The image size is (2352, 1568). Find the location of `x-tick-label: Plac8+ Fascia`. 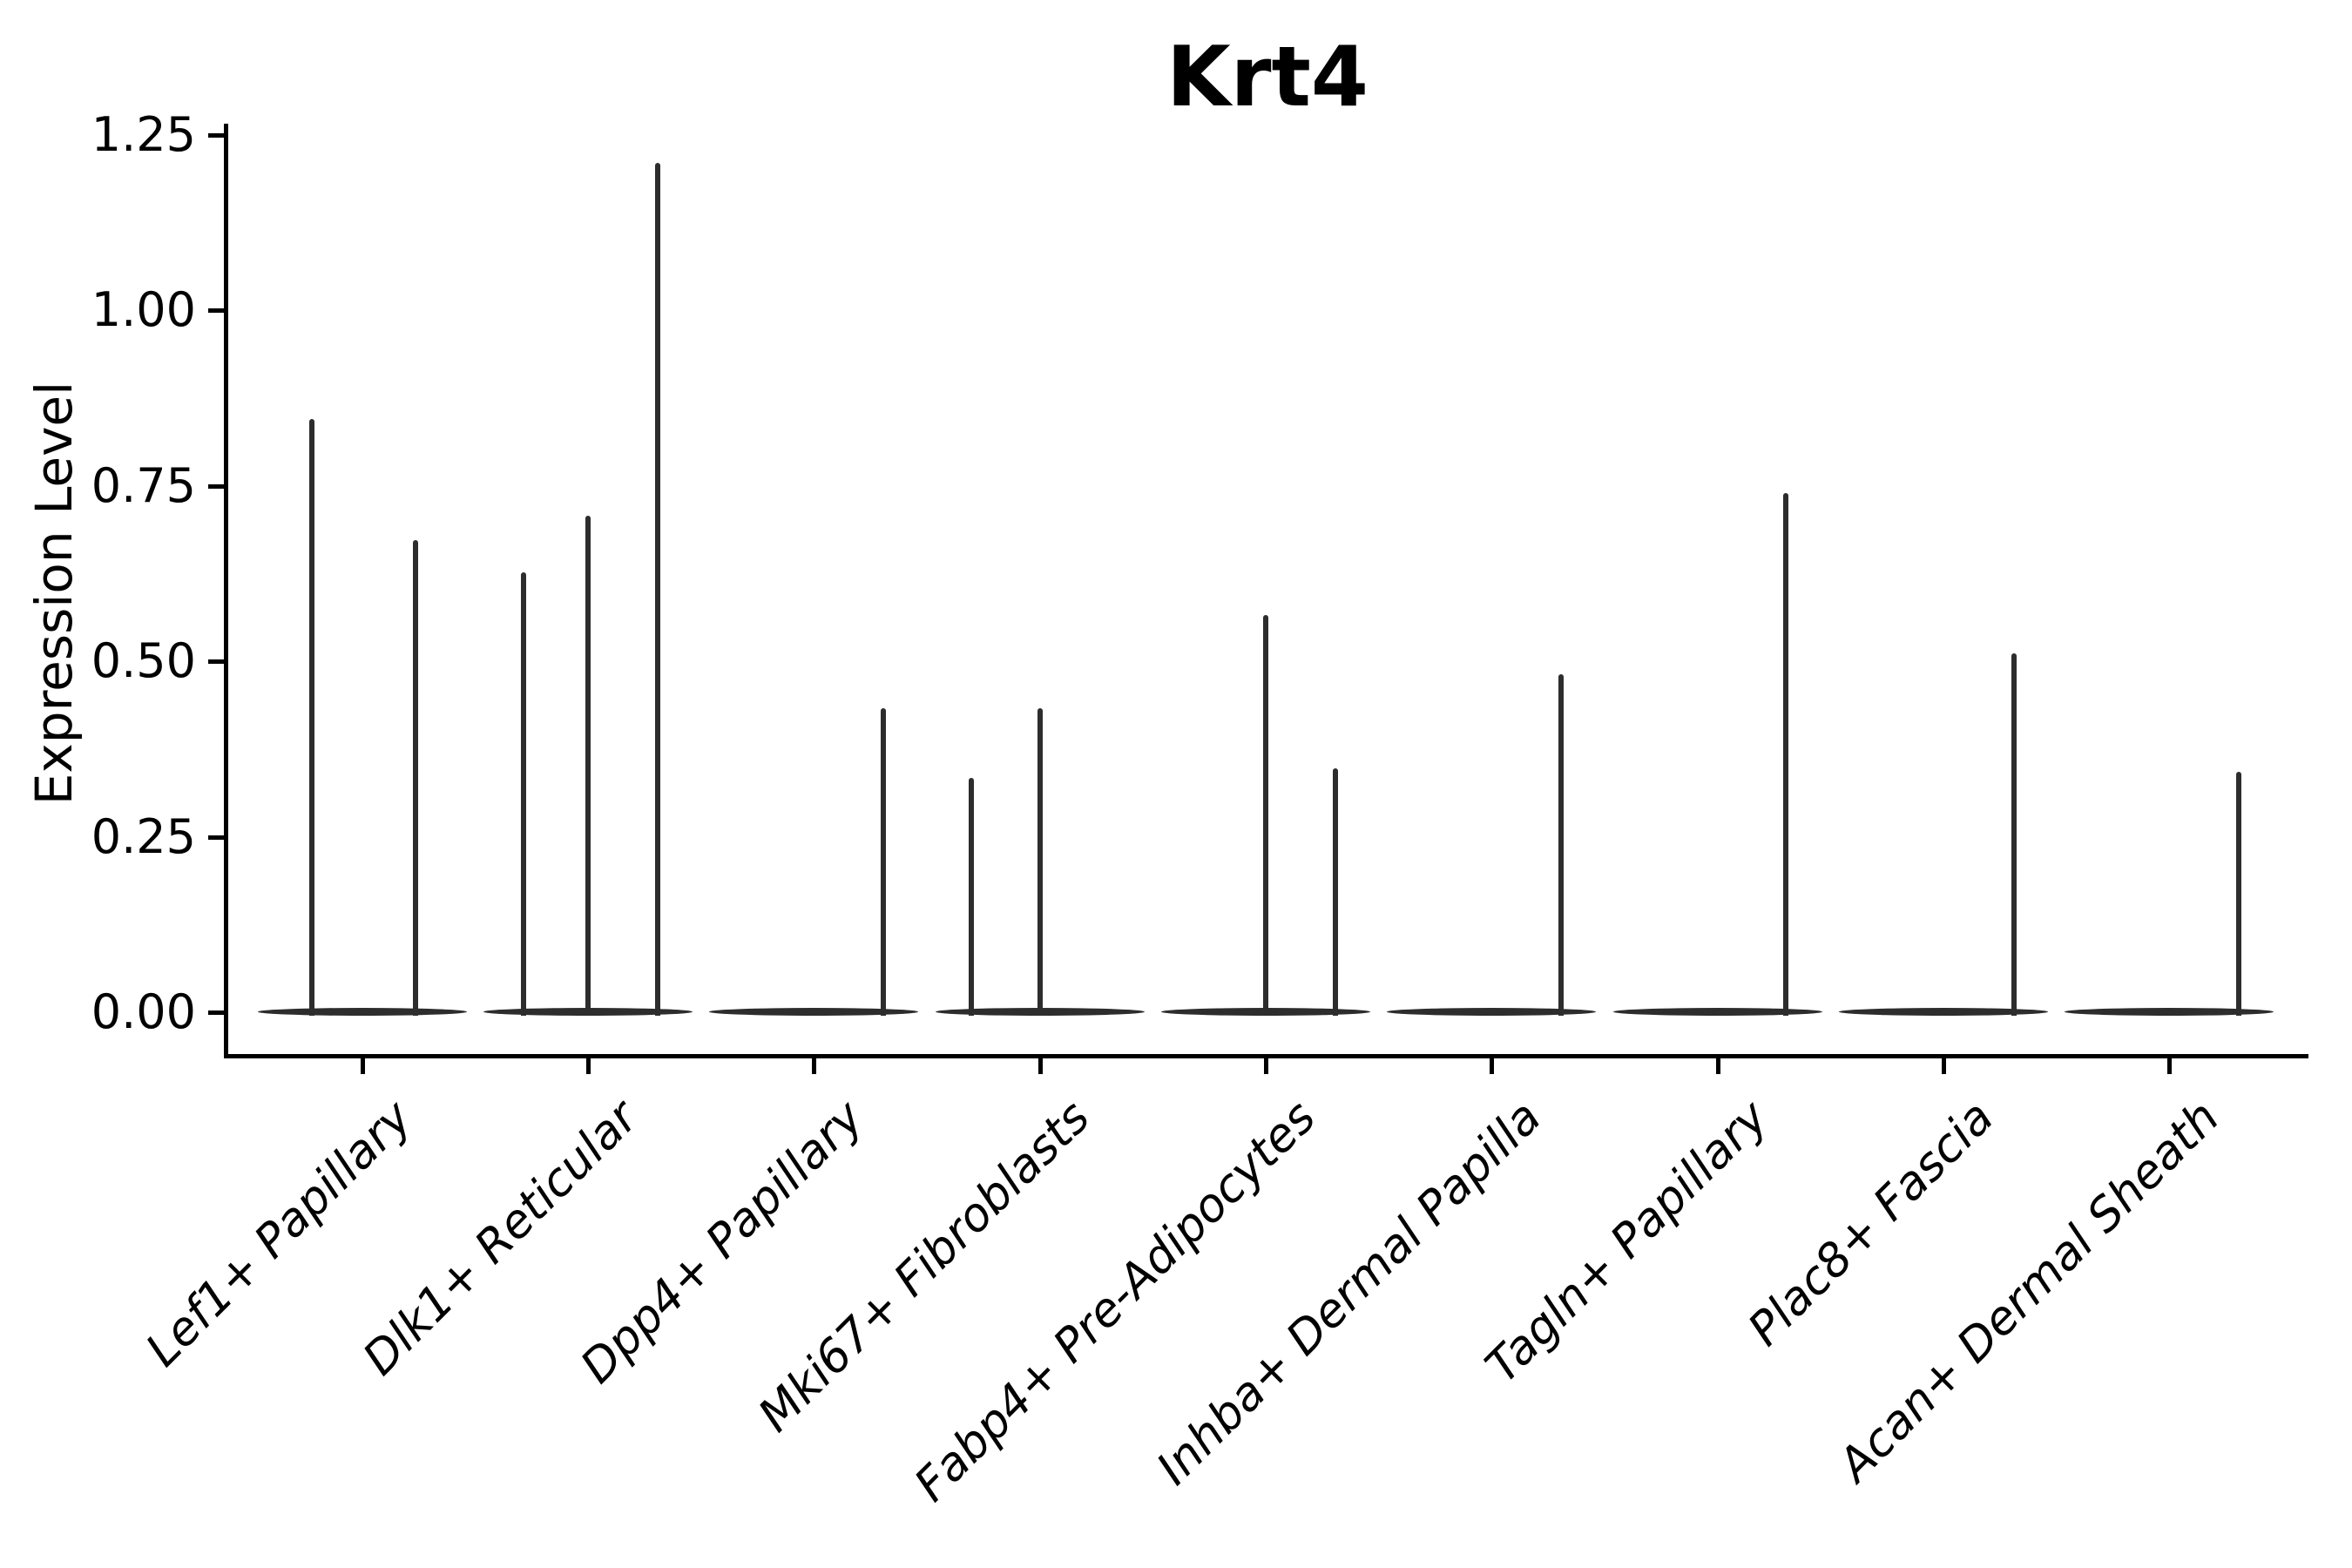

x-tick-label: Plac8+ Fascia is located at coordinates (1871, 1223).